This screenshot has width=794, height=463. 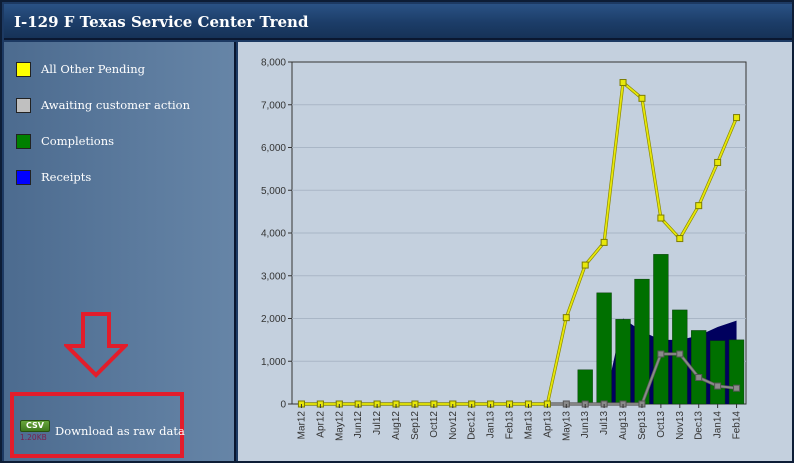 What do you see at coordinates (273, 191) in the screenshot?
I see `y-tick-label: 5,000` at bounding box center [273, 191].